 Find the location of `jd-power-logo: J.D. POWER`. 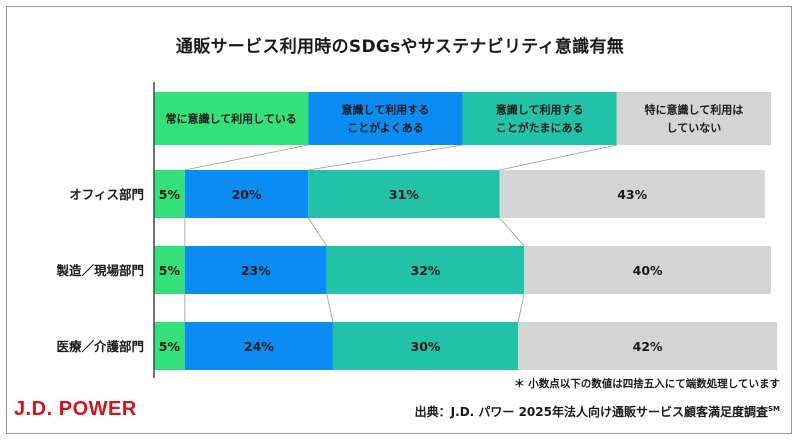

jd-power-logo: J.D. POWER is located at coordinates (75, 409).